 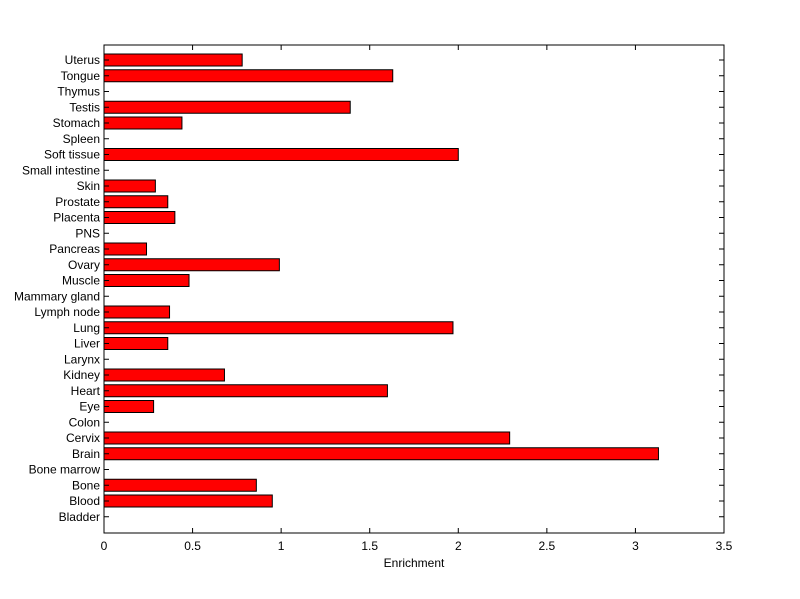 What do you see at coordinates (84, 422) in the screenshot?
I see `y-tick-label: Colon` at bounding box center [84, 422].